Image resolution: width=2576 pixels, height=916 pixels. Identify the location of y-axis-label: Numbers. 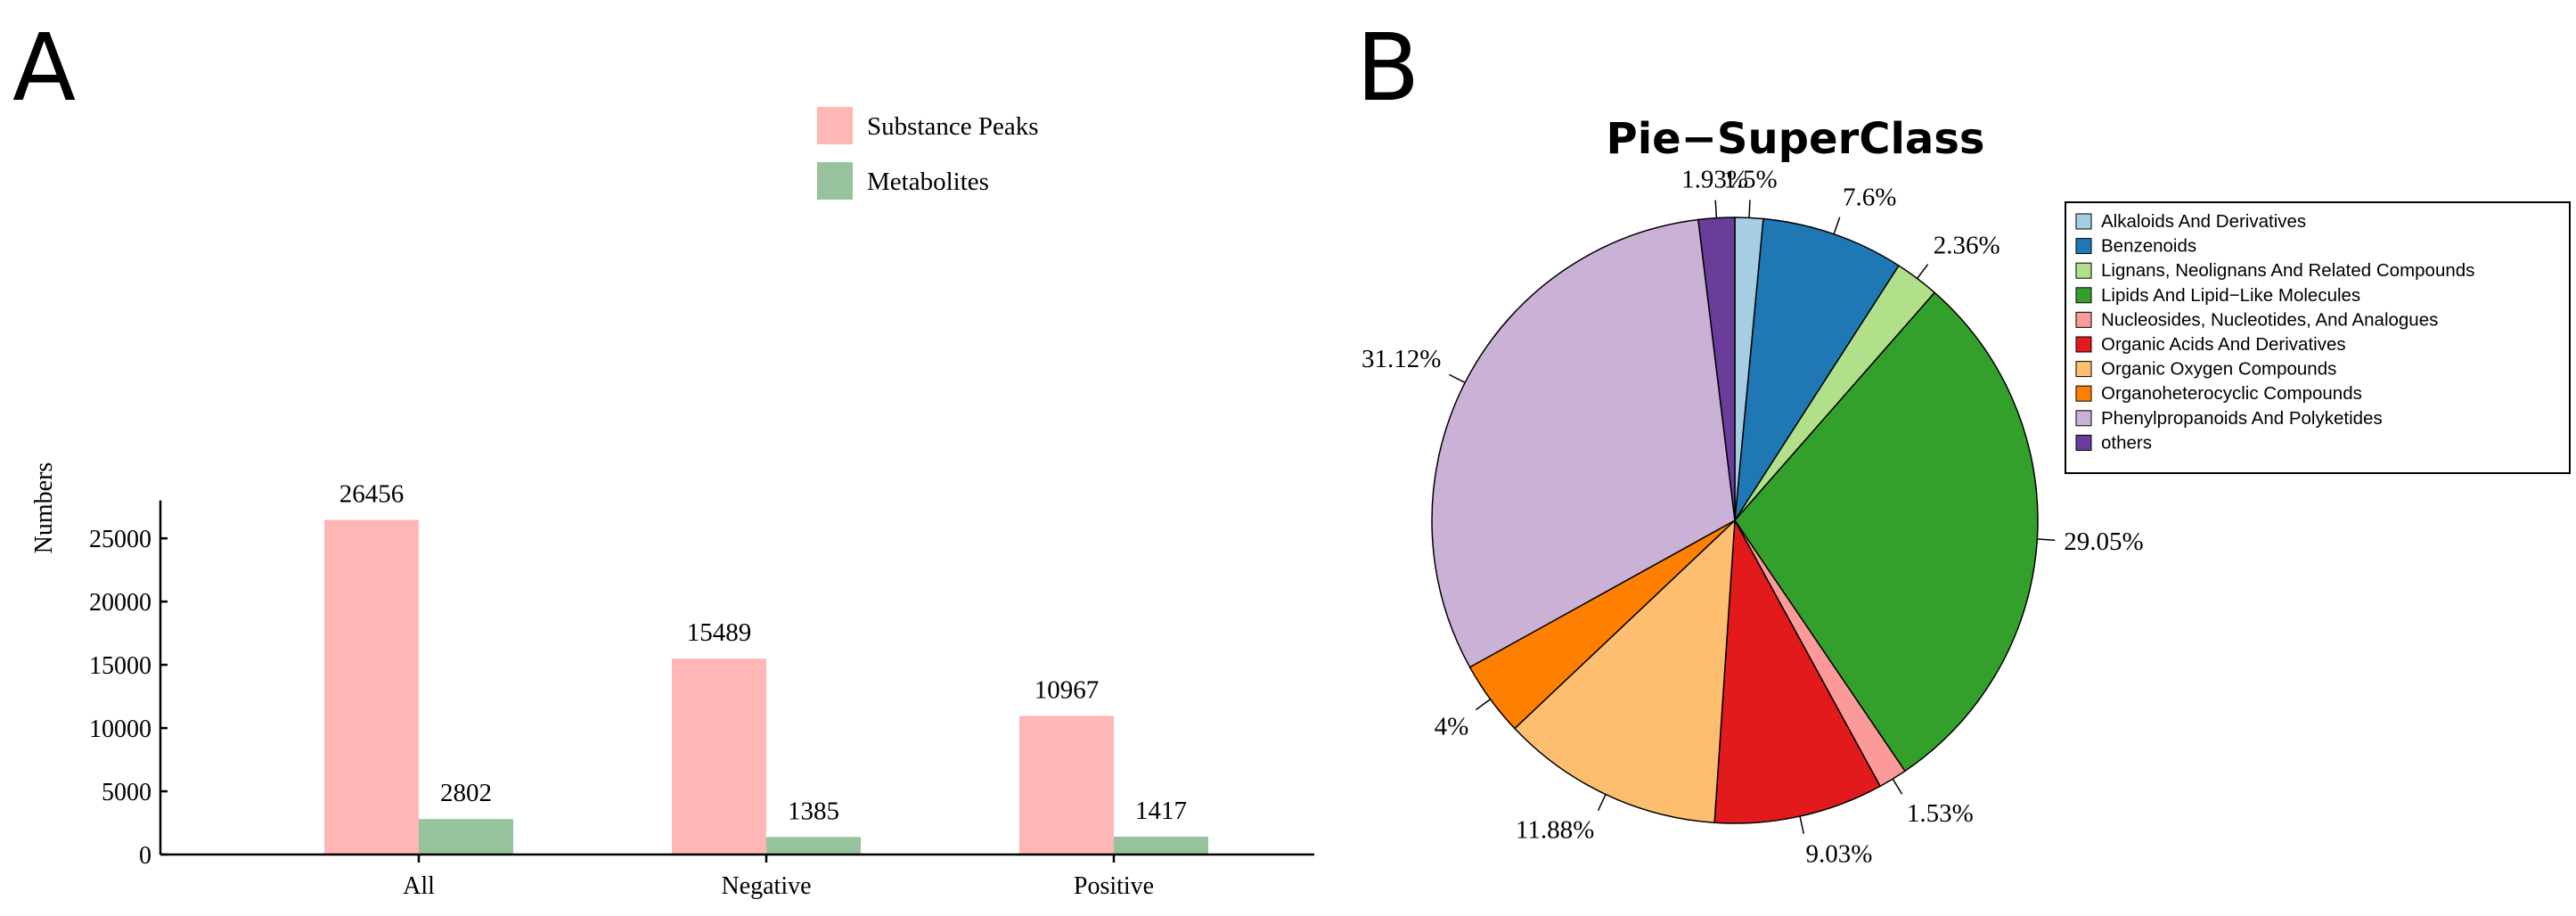
(44, 508).